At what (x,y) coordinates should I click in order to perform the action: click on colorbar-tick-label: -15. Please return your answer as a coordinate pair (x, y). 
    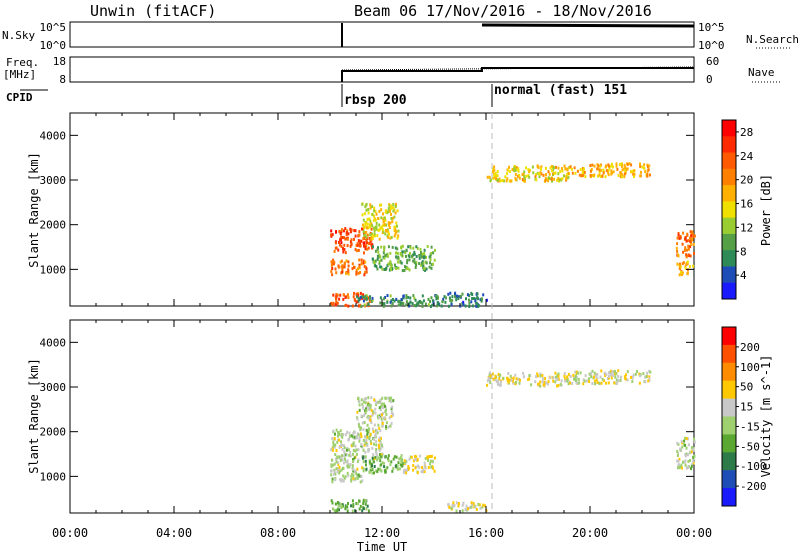
    Looking at the image, I should click on (750, 426).